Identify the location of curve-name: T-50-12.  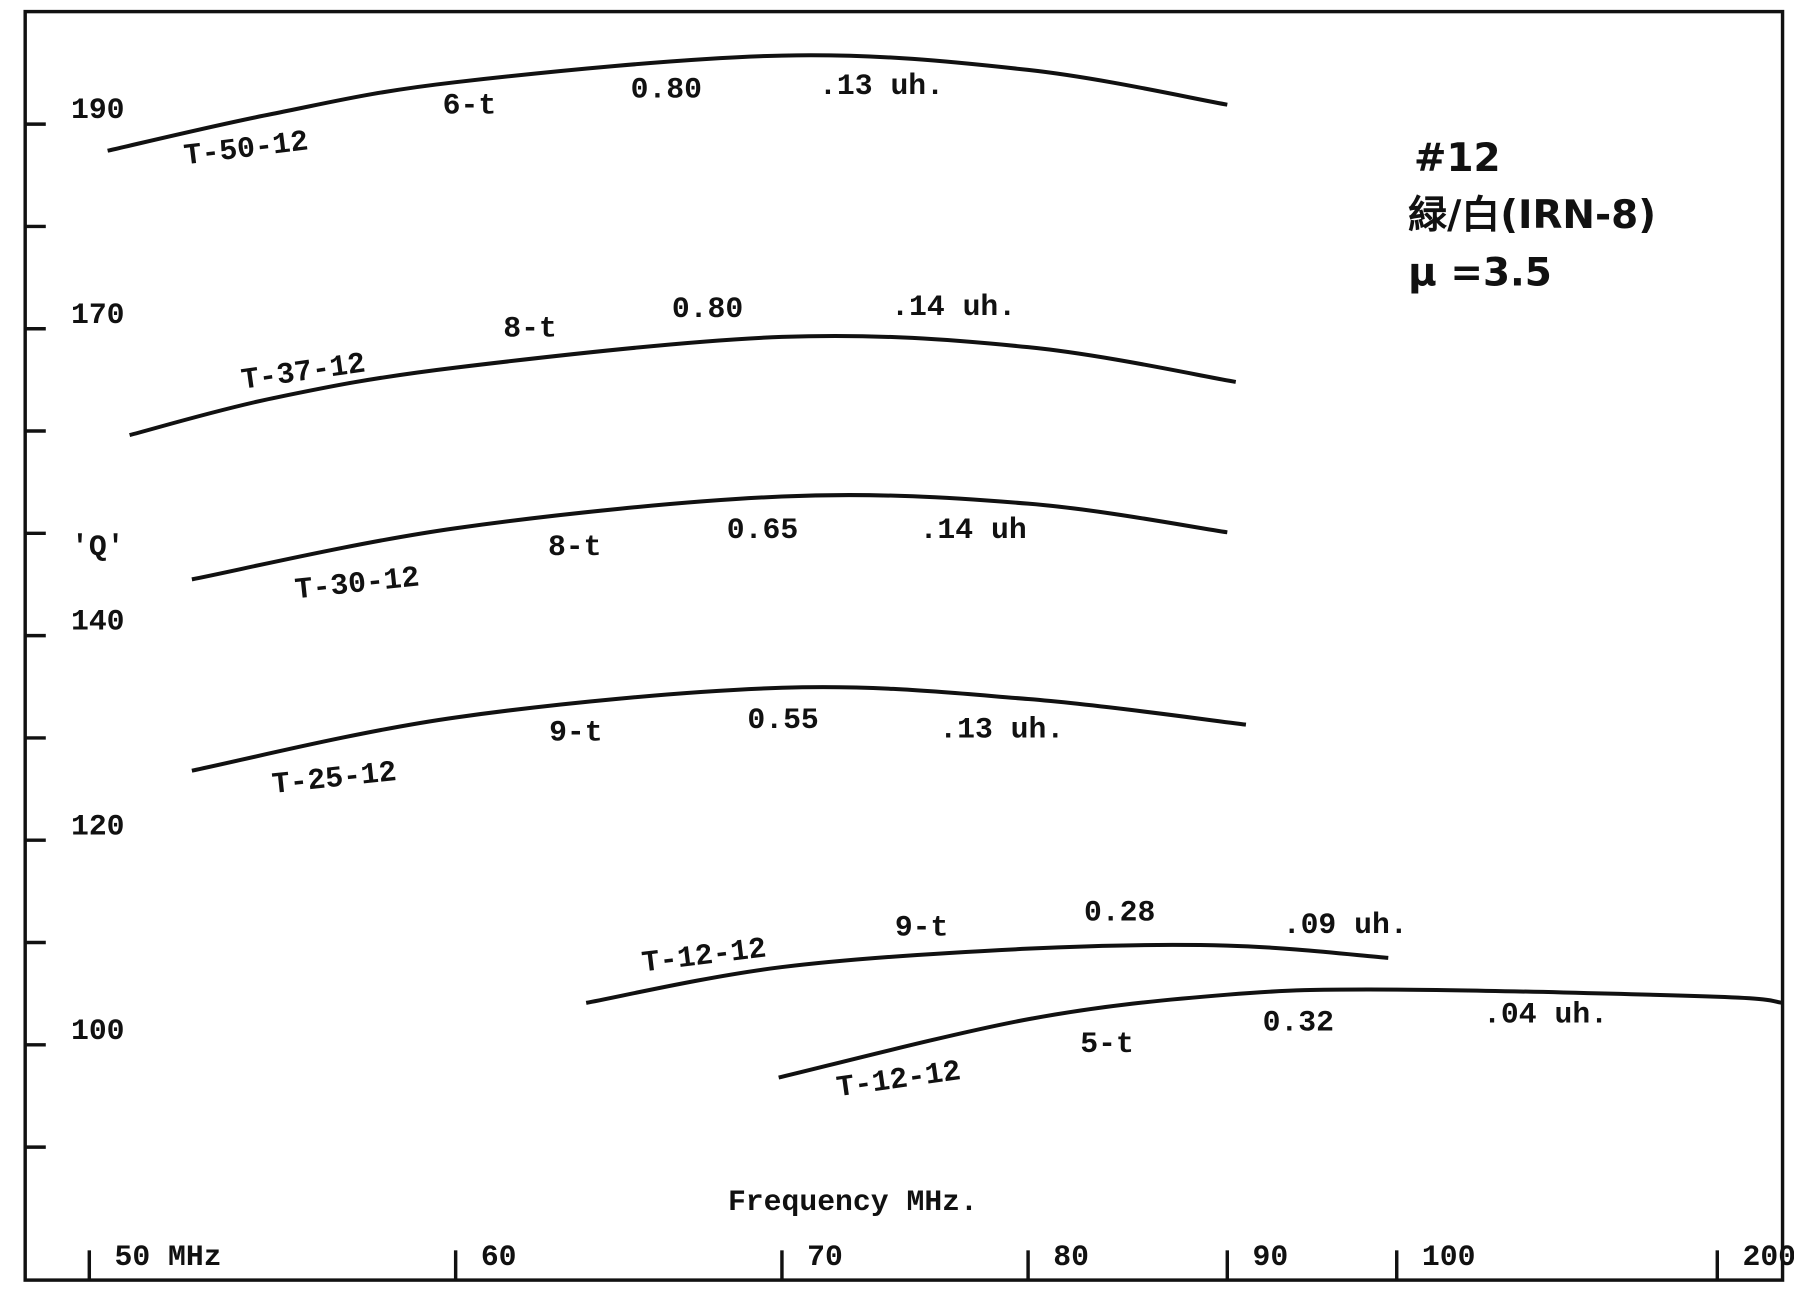
(246, 148).